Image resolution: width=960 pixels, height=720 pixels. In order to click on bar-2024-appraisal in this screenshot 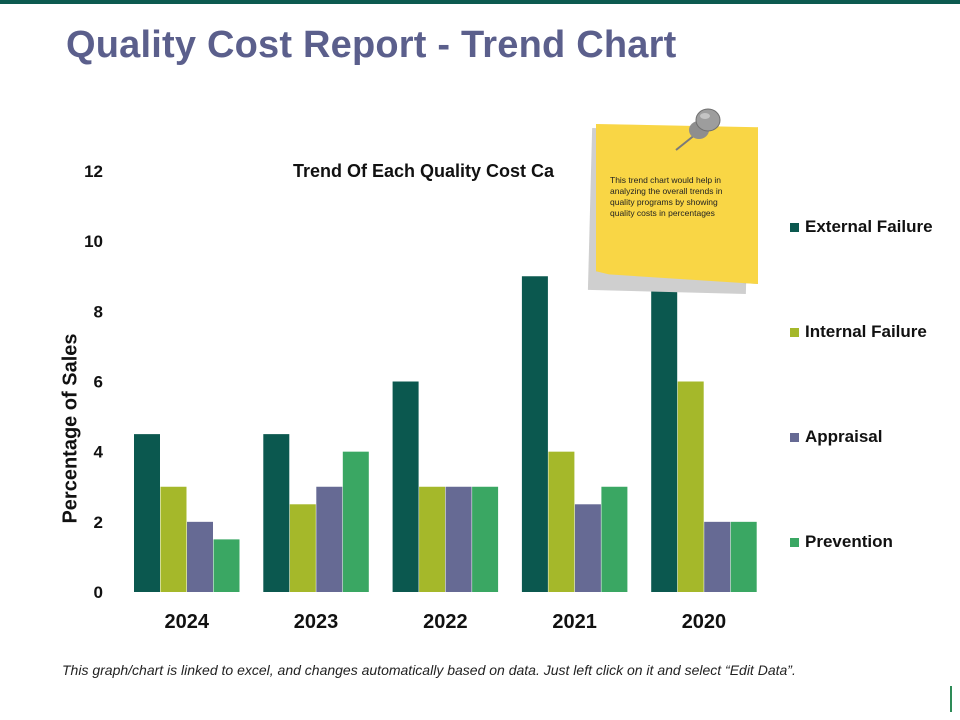, I will do `click(200, 556)`.